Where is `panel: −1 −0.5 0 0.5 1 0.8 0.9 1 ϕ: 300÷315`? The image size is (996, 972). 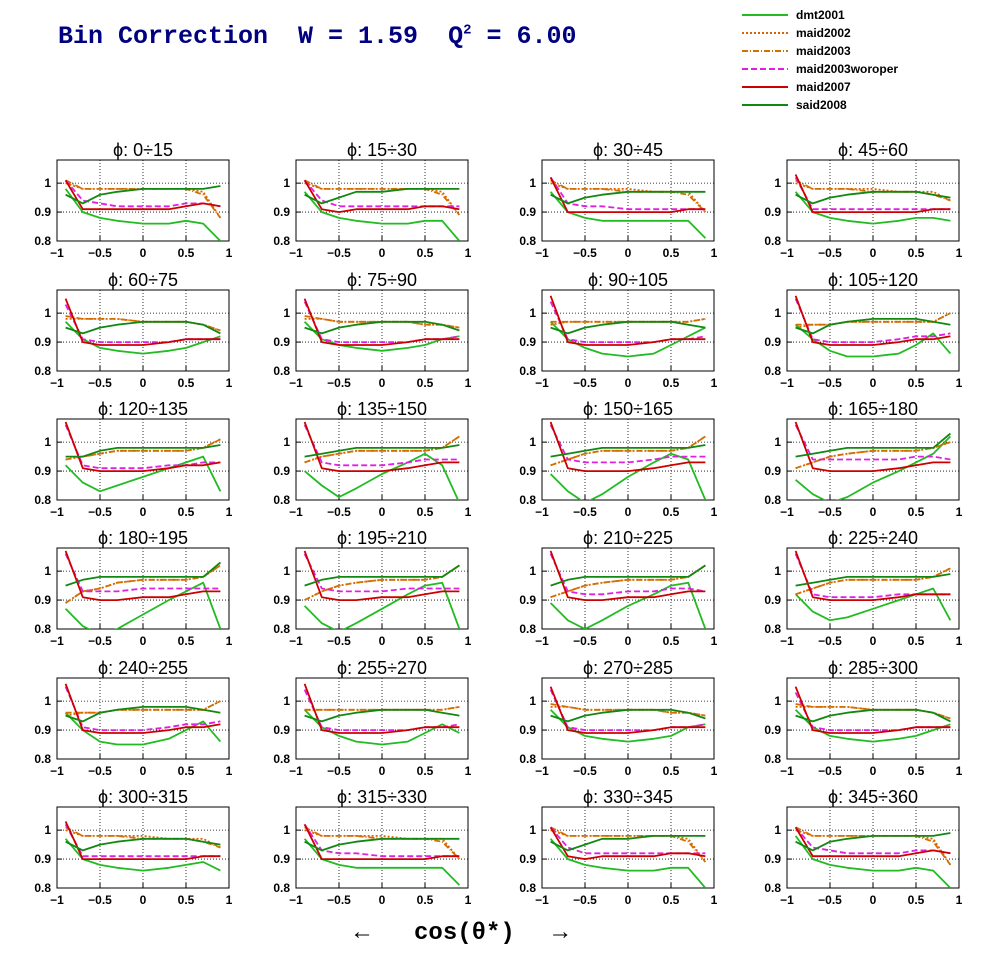 panel: −1 −0.5 0 0.5 1 0.8 0.9 1 ϕ: 300÷315 is located at coordinates (133, 847).